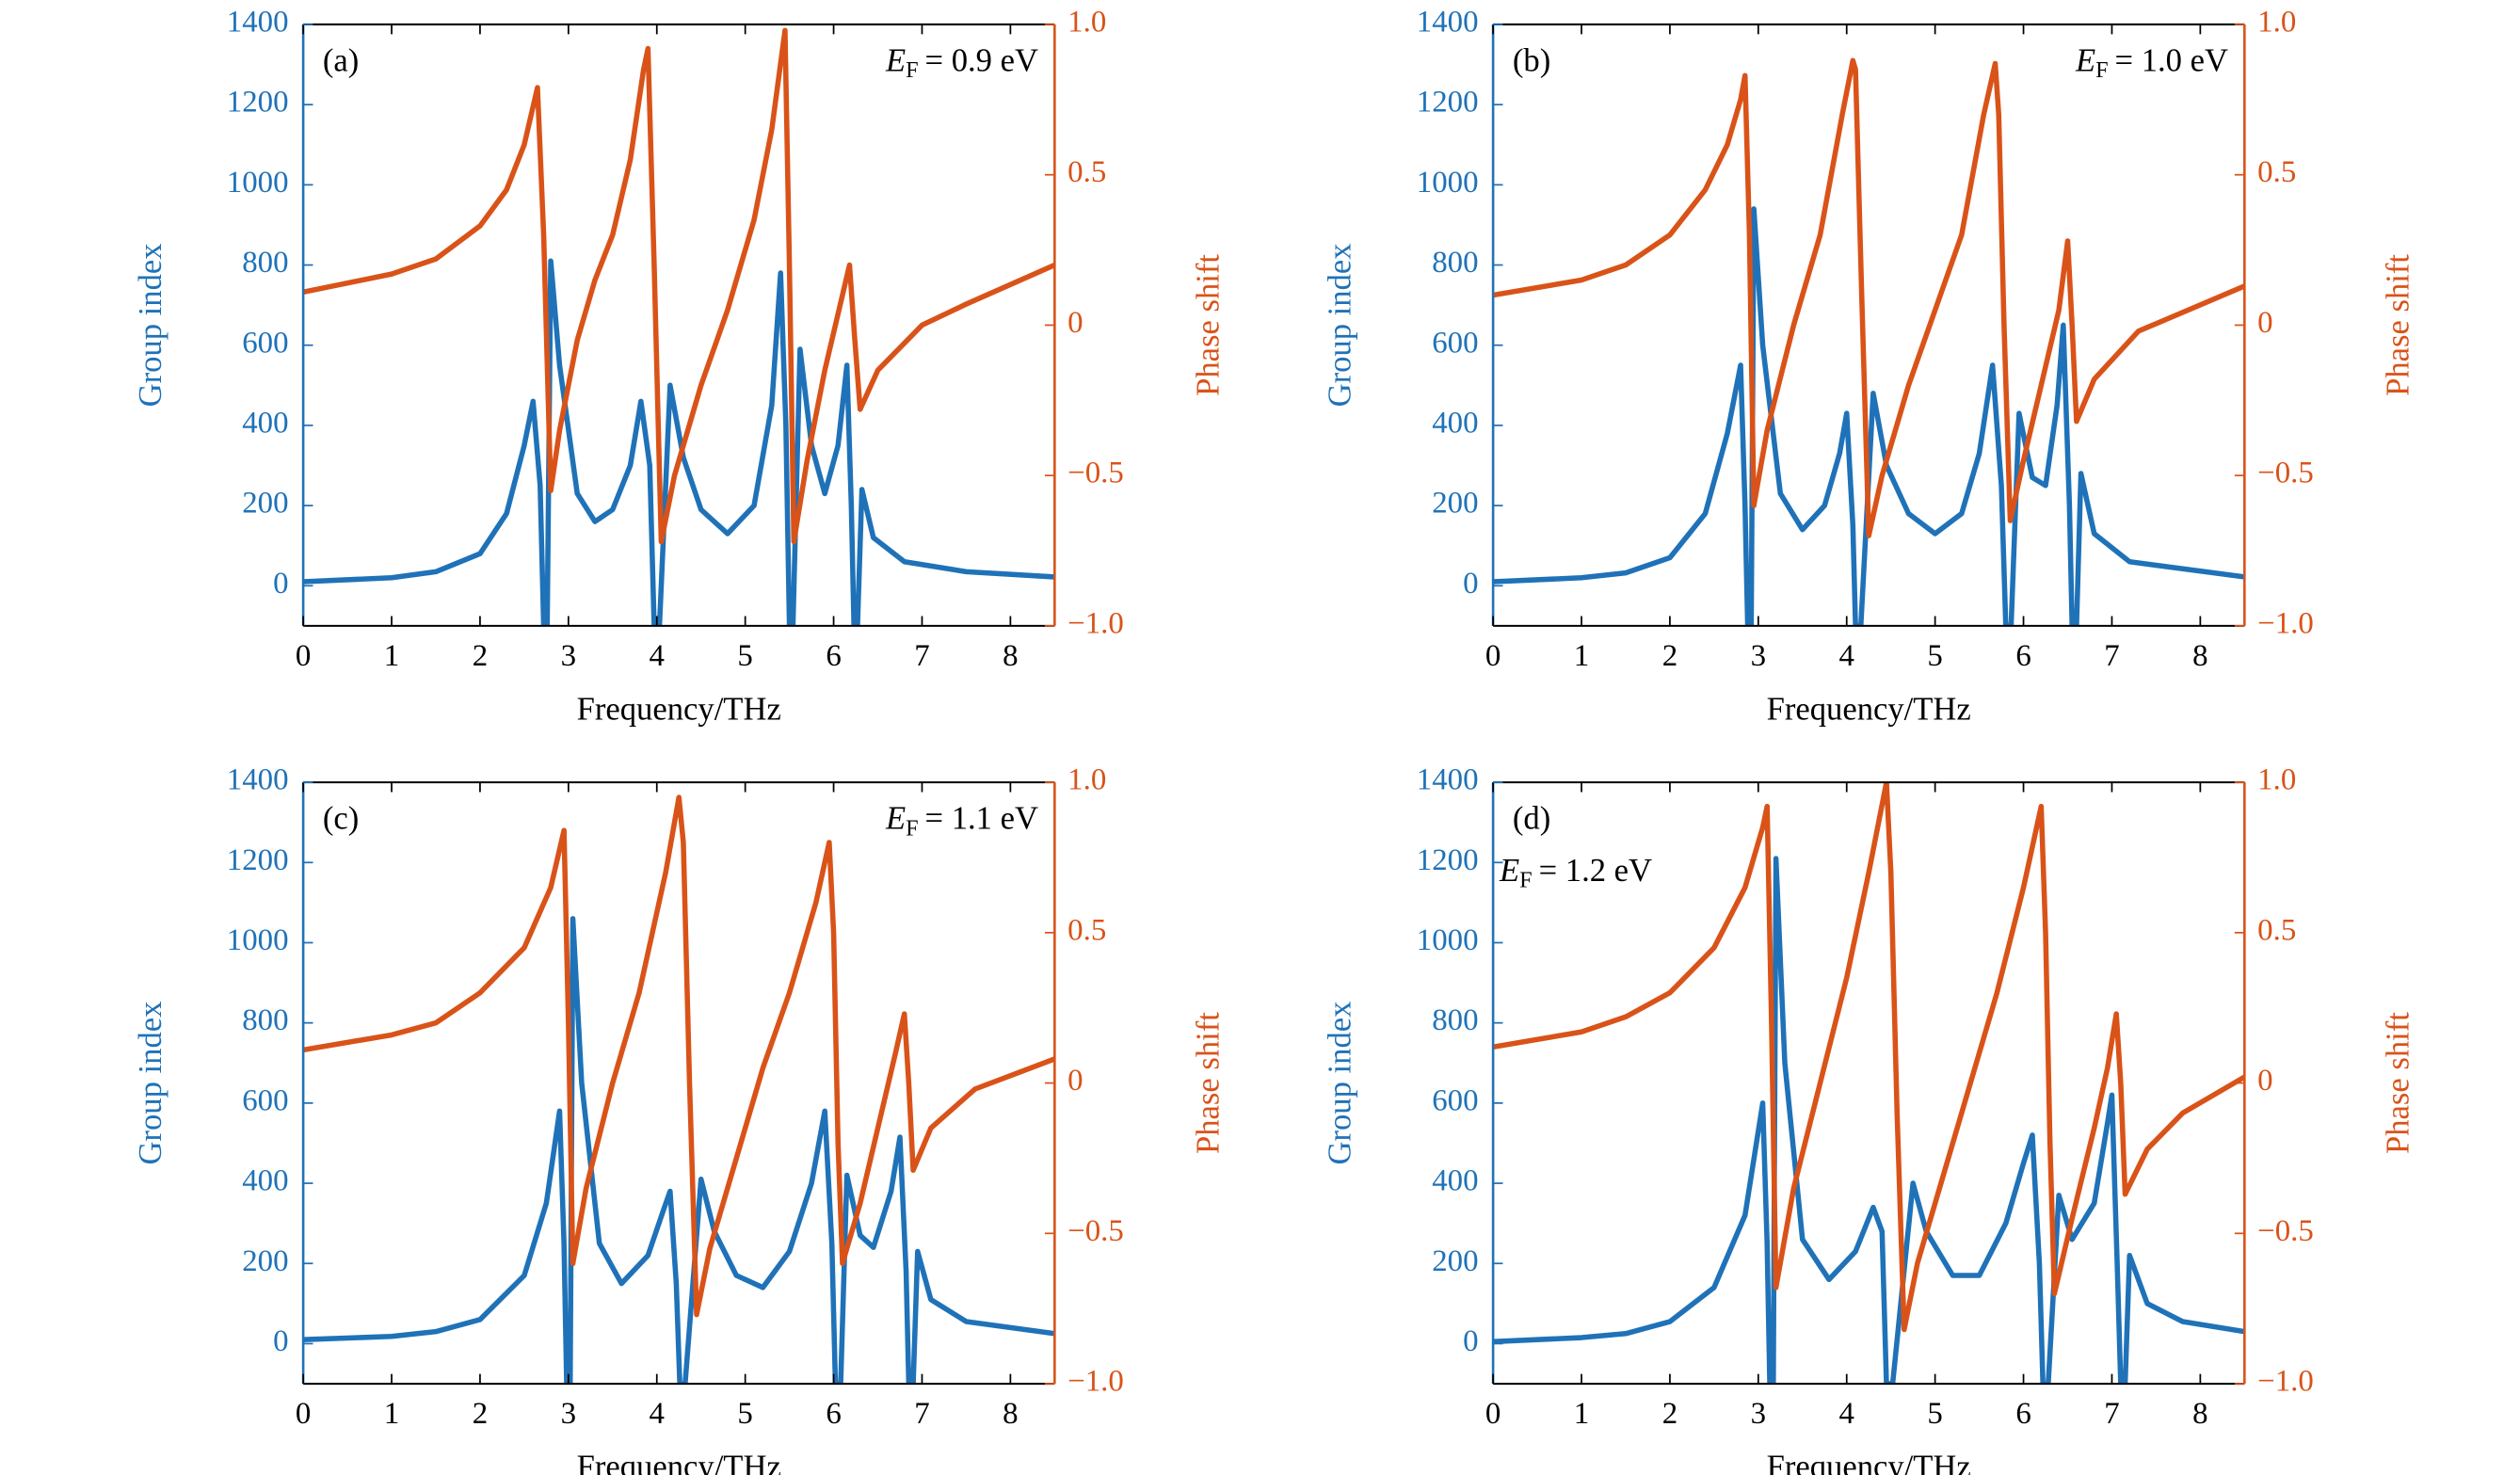 Image resolution: width=2520 pixels, height=1475 pixels. What do you see at coordinates (341, 819) in the screenshot?
I see `panel-label: (c)` at bounding box center [341, 819].